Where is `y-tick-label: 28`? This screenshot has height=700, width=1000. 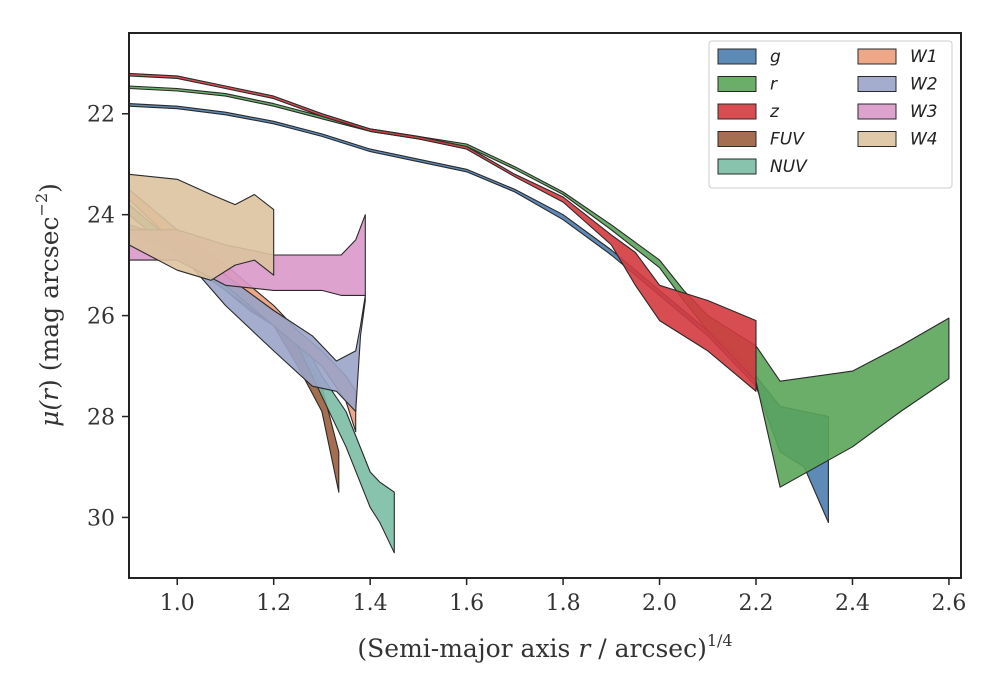
y-tick-label: 28 is located at coordinates (101, 418).